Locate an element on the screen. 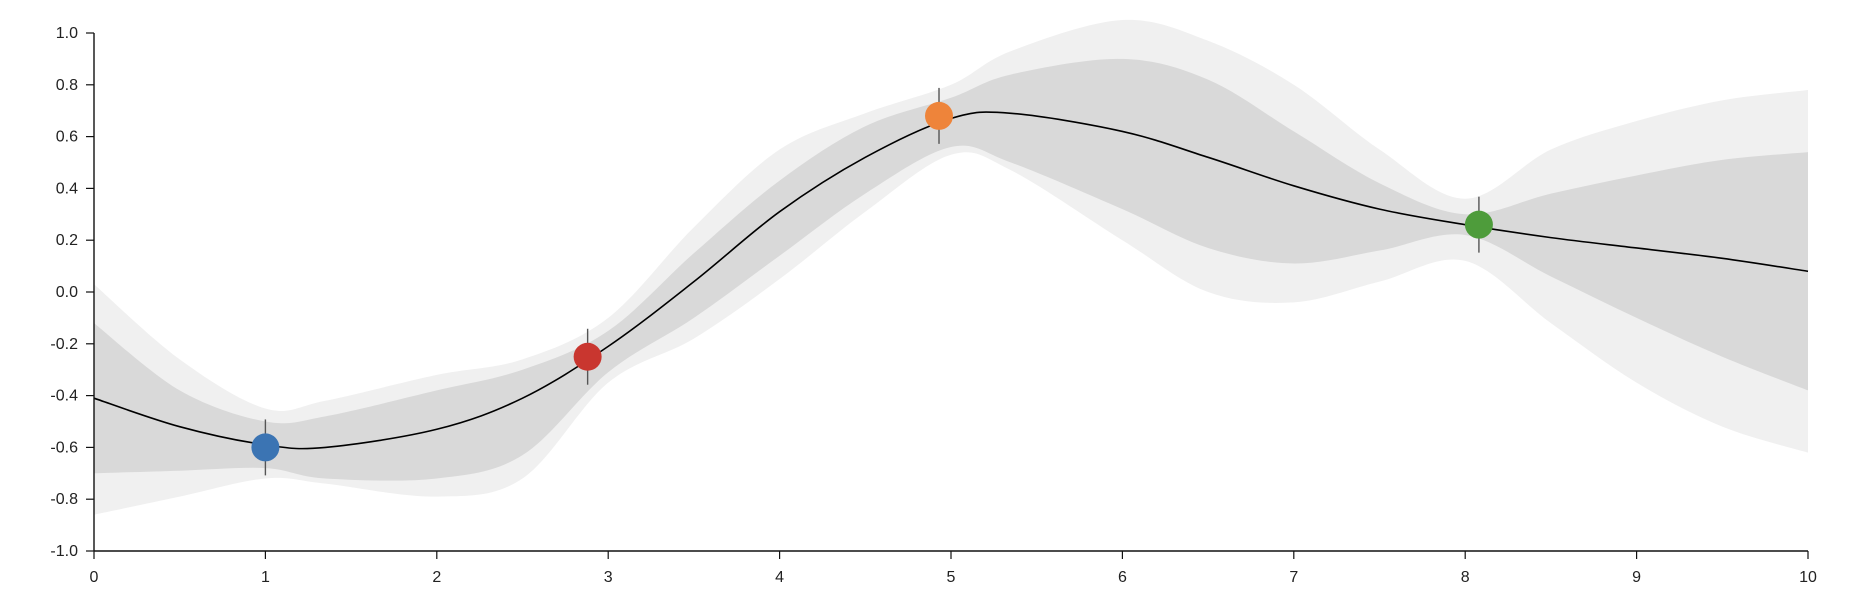 The image size is (1852, 614). y-tick-label: 1.0 is located at coordinates (67, 33).